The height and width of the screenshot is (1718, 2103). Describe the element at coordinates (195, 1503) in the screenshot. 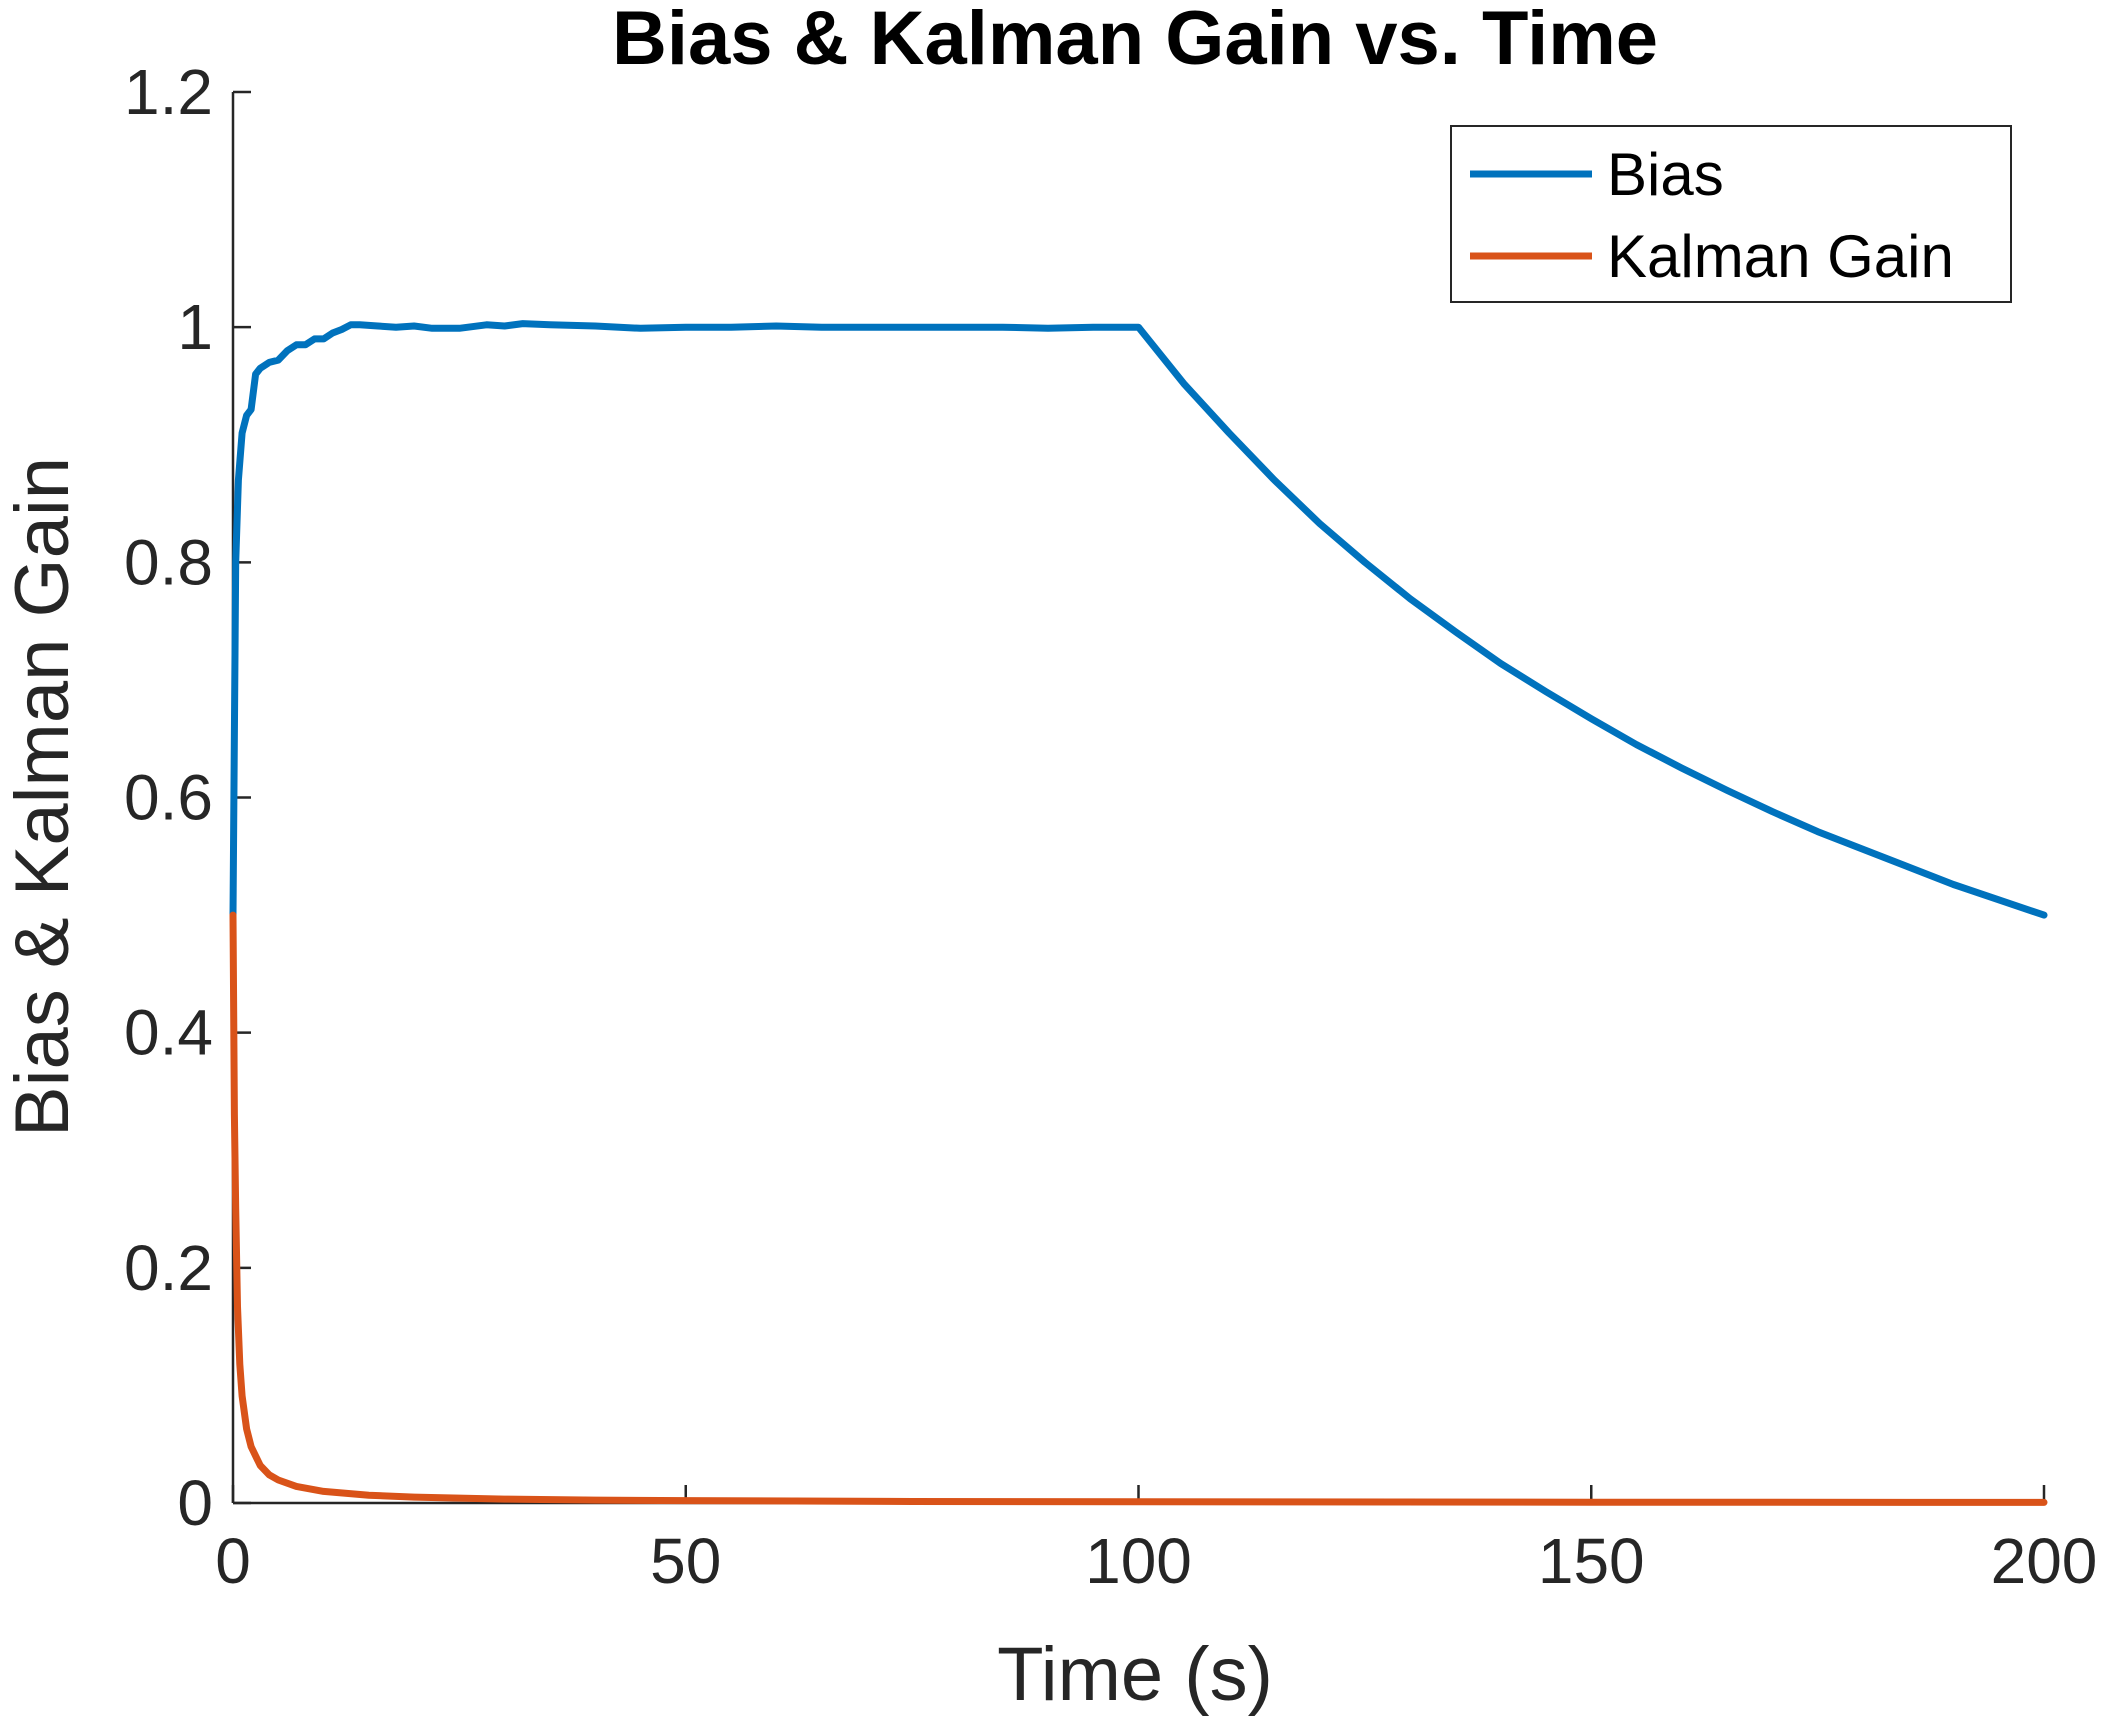

I see `y-tick-label: 0` at that location.